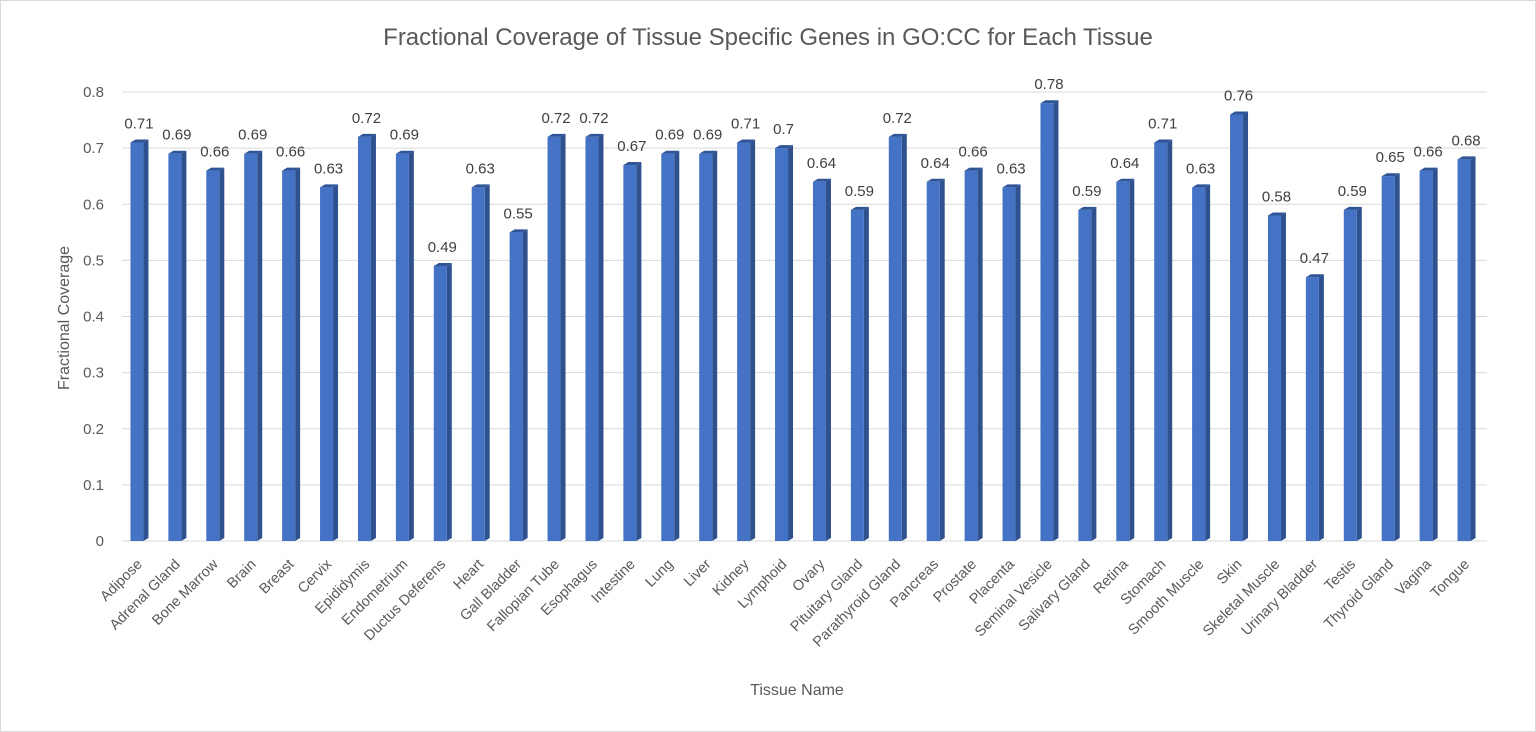 The image size is (1536, 732). Describe the element at coordinates (93, 204) in the screenshot. I see `y-tick-label: 0.6` at that location.